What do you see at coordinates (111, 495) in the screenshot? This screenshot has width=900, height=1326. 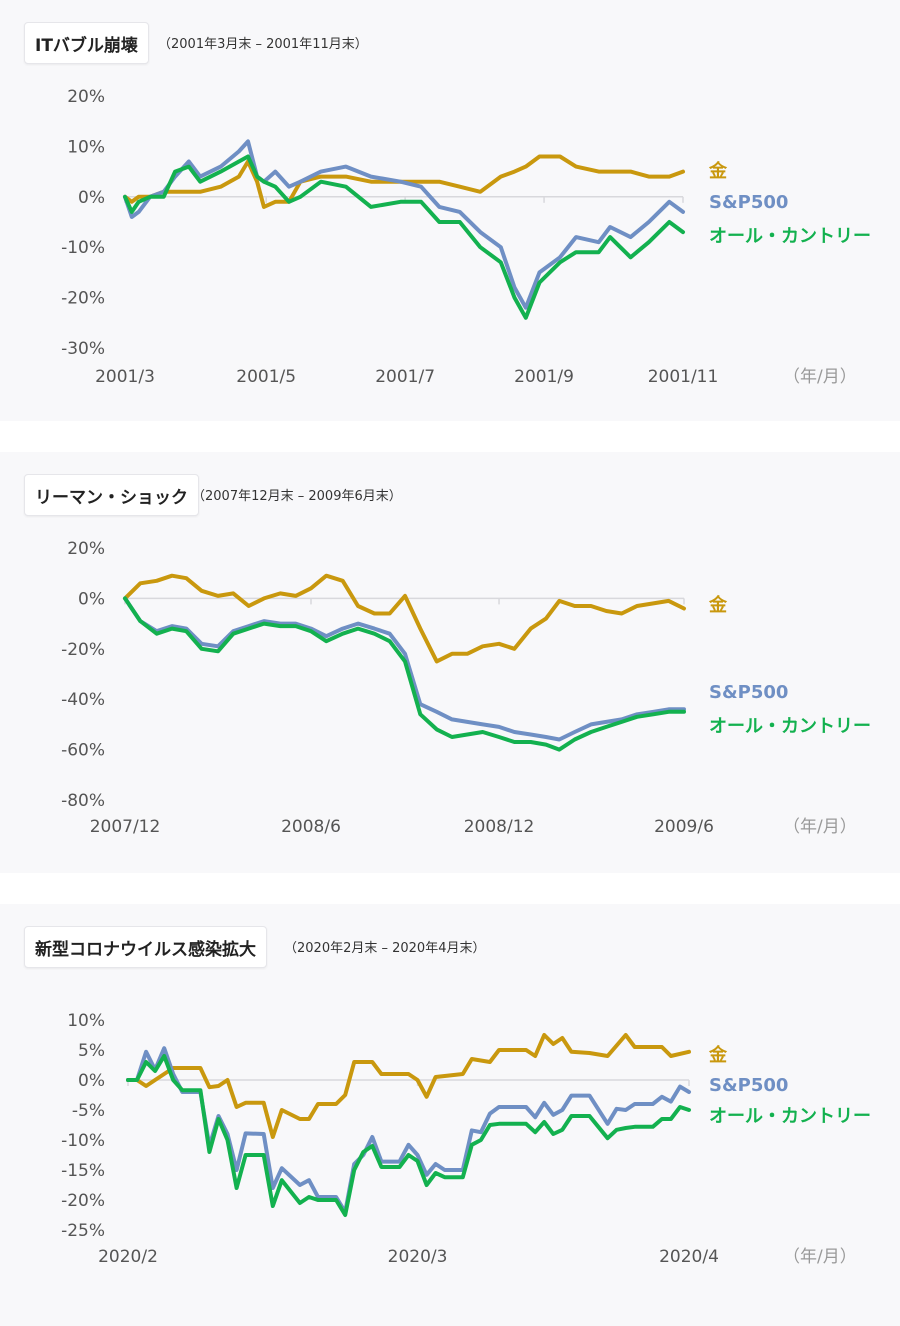 I see `chart-title: リーマン・ショック` at bounding box center [111, 495].